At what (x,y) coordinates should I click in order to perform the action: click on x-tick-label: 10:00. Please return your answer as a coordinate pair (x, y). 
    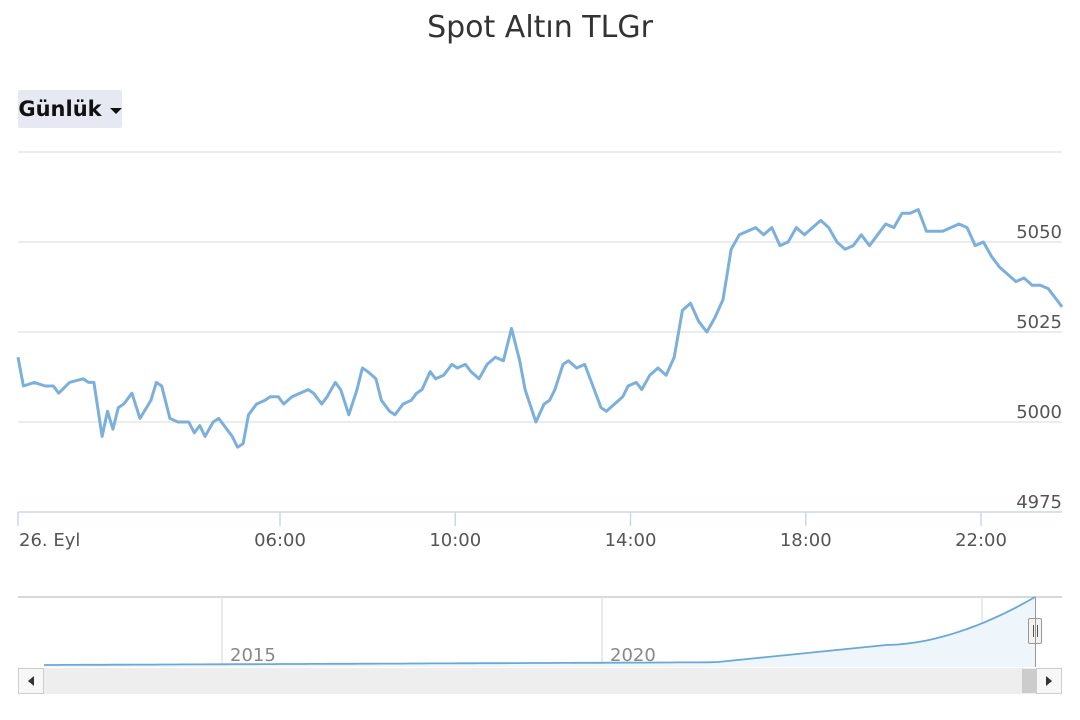
    Looking at the image, I should click on (455, 540).